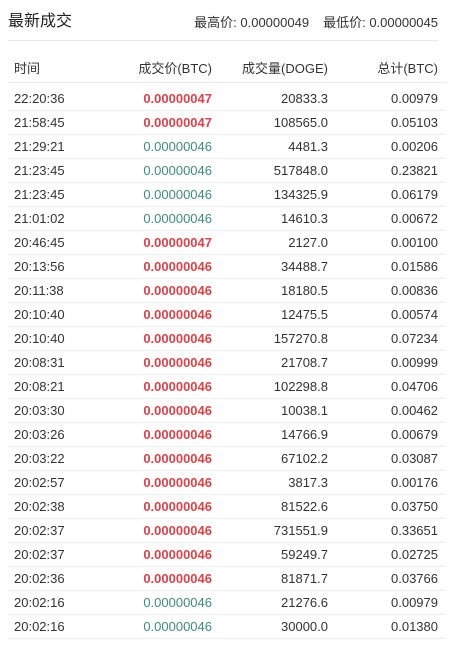  I want to click on trade-total: 0.00574, so click(387, 314).